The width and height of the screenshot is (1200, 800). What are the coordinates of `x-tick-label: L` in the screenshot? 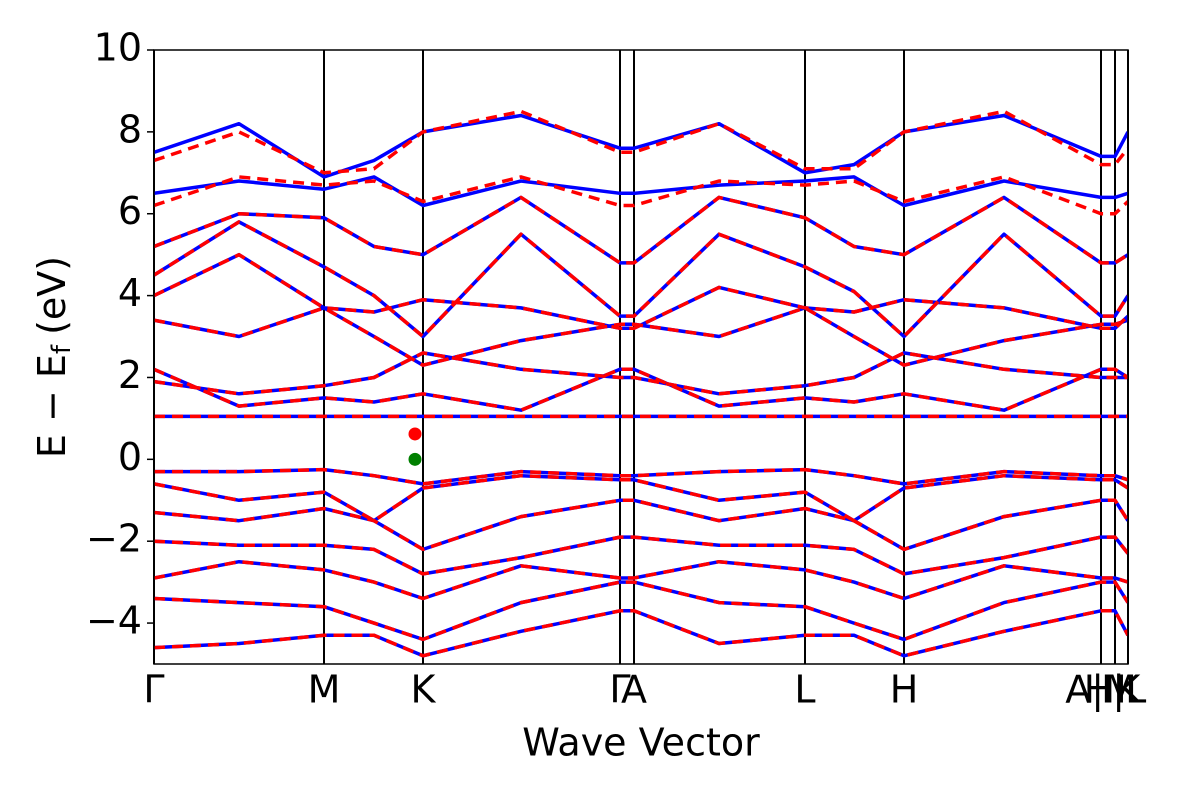 It's located at (804, 690).